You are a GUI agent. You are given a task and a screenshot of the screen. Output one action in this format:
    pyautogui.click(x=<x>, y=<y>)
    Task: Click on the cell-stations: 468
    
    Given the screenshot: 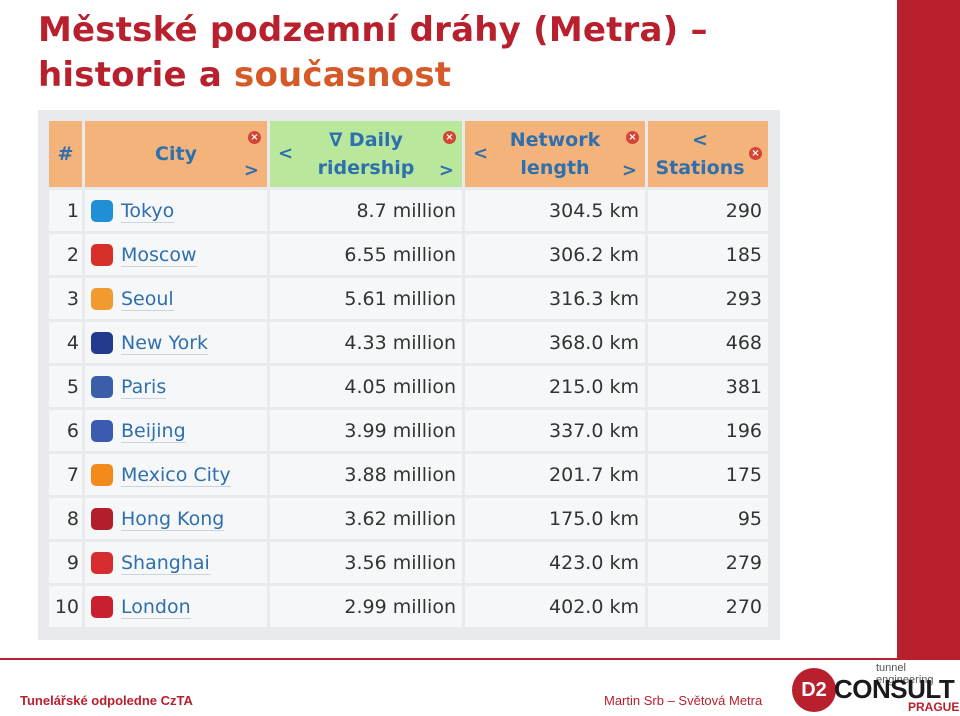 What is the action you would take?
    pyautogui.click(x=708, y=342)
    